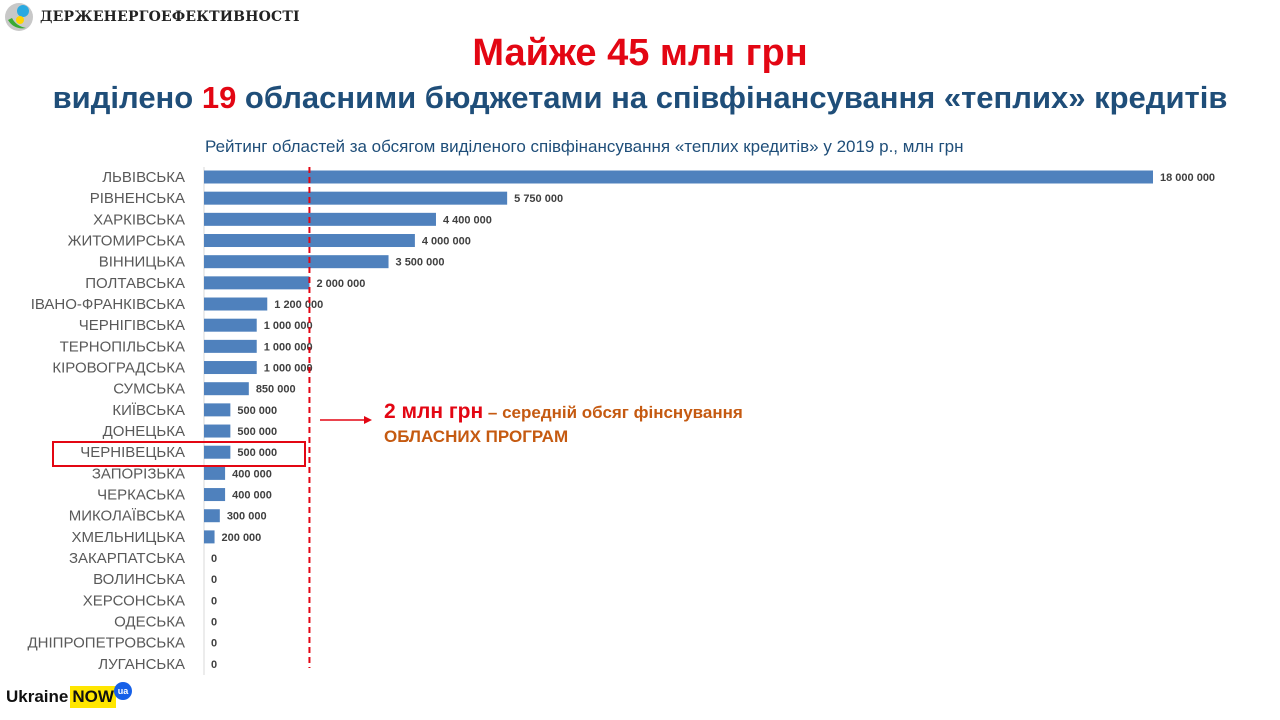 Image resolution: width=1280 pixels, height=720 pixels. What do you see at coordinates (340, 284) in the screenshot?
I see `data-label: 2 000 000` at bounding box center [340, 284].